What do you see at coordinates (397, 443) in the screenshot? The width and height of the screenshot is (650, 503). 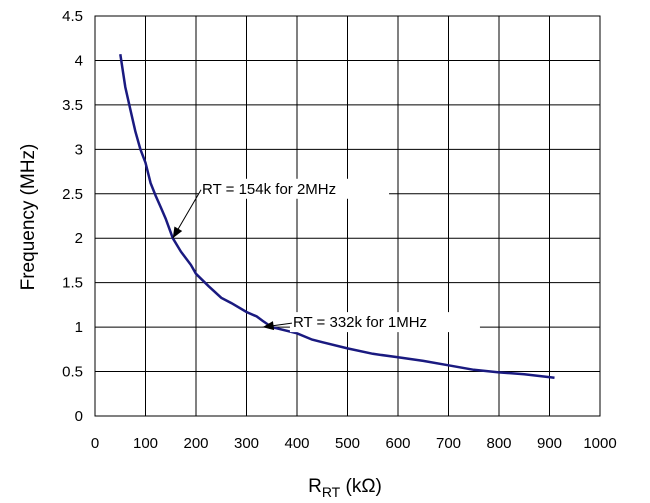 I see `x-tick-label: 600` at bounding box center [397, 443].